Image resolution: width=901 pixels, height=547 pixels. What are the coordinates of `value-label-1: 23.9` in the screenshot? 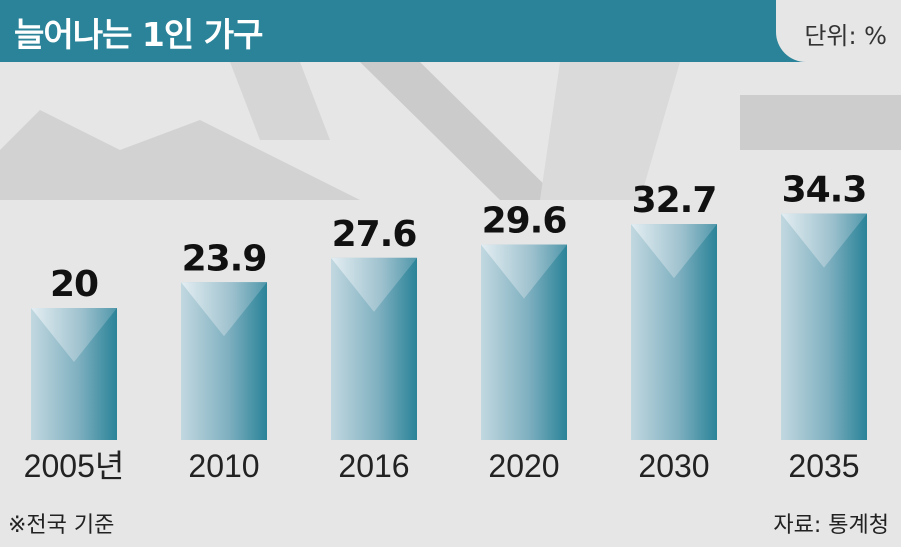 It's located at (224, 258).